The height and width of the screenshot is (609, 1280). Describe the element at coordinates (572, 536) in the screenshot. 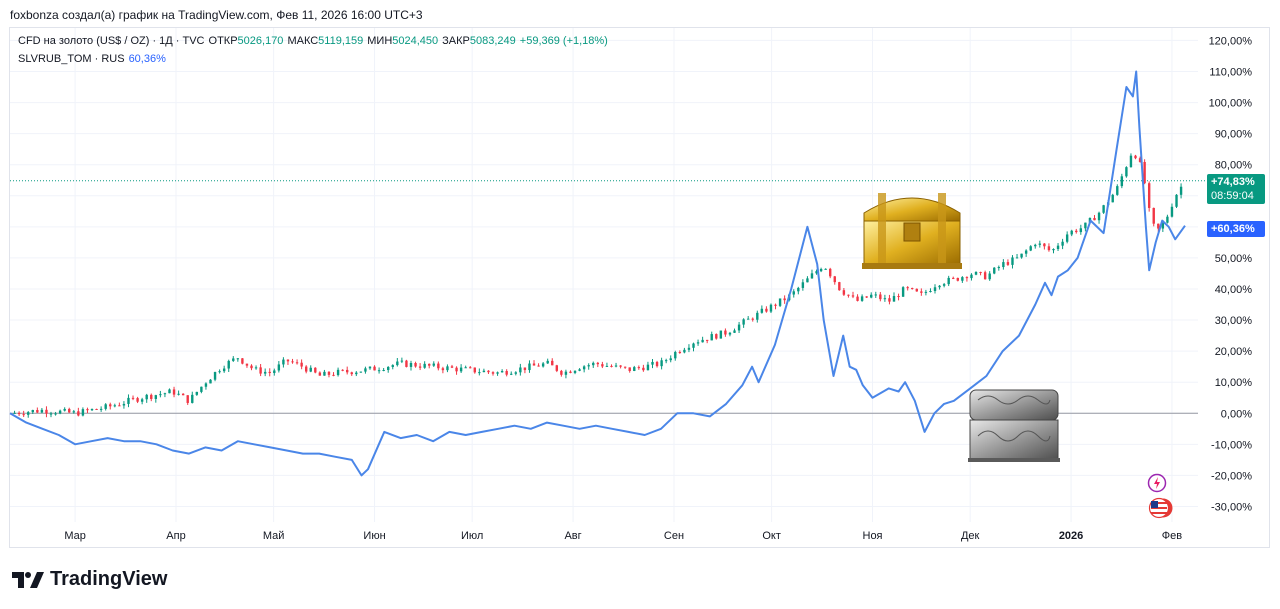

I see `x-tick-label: Авг` at that location.